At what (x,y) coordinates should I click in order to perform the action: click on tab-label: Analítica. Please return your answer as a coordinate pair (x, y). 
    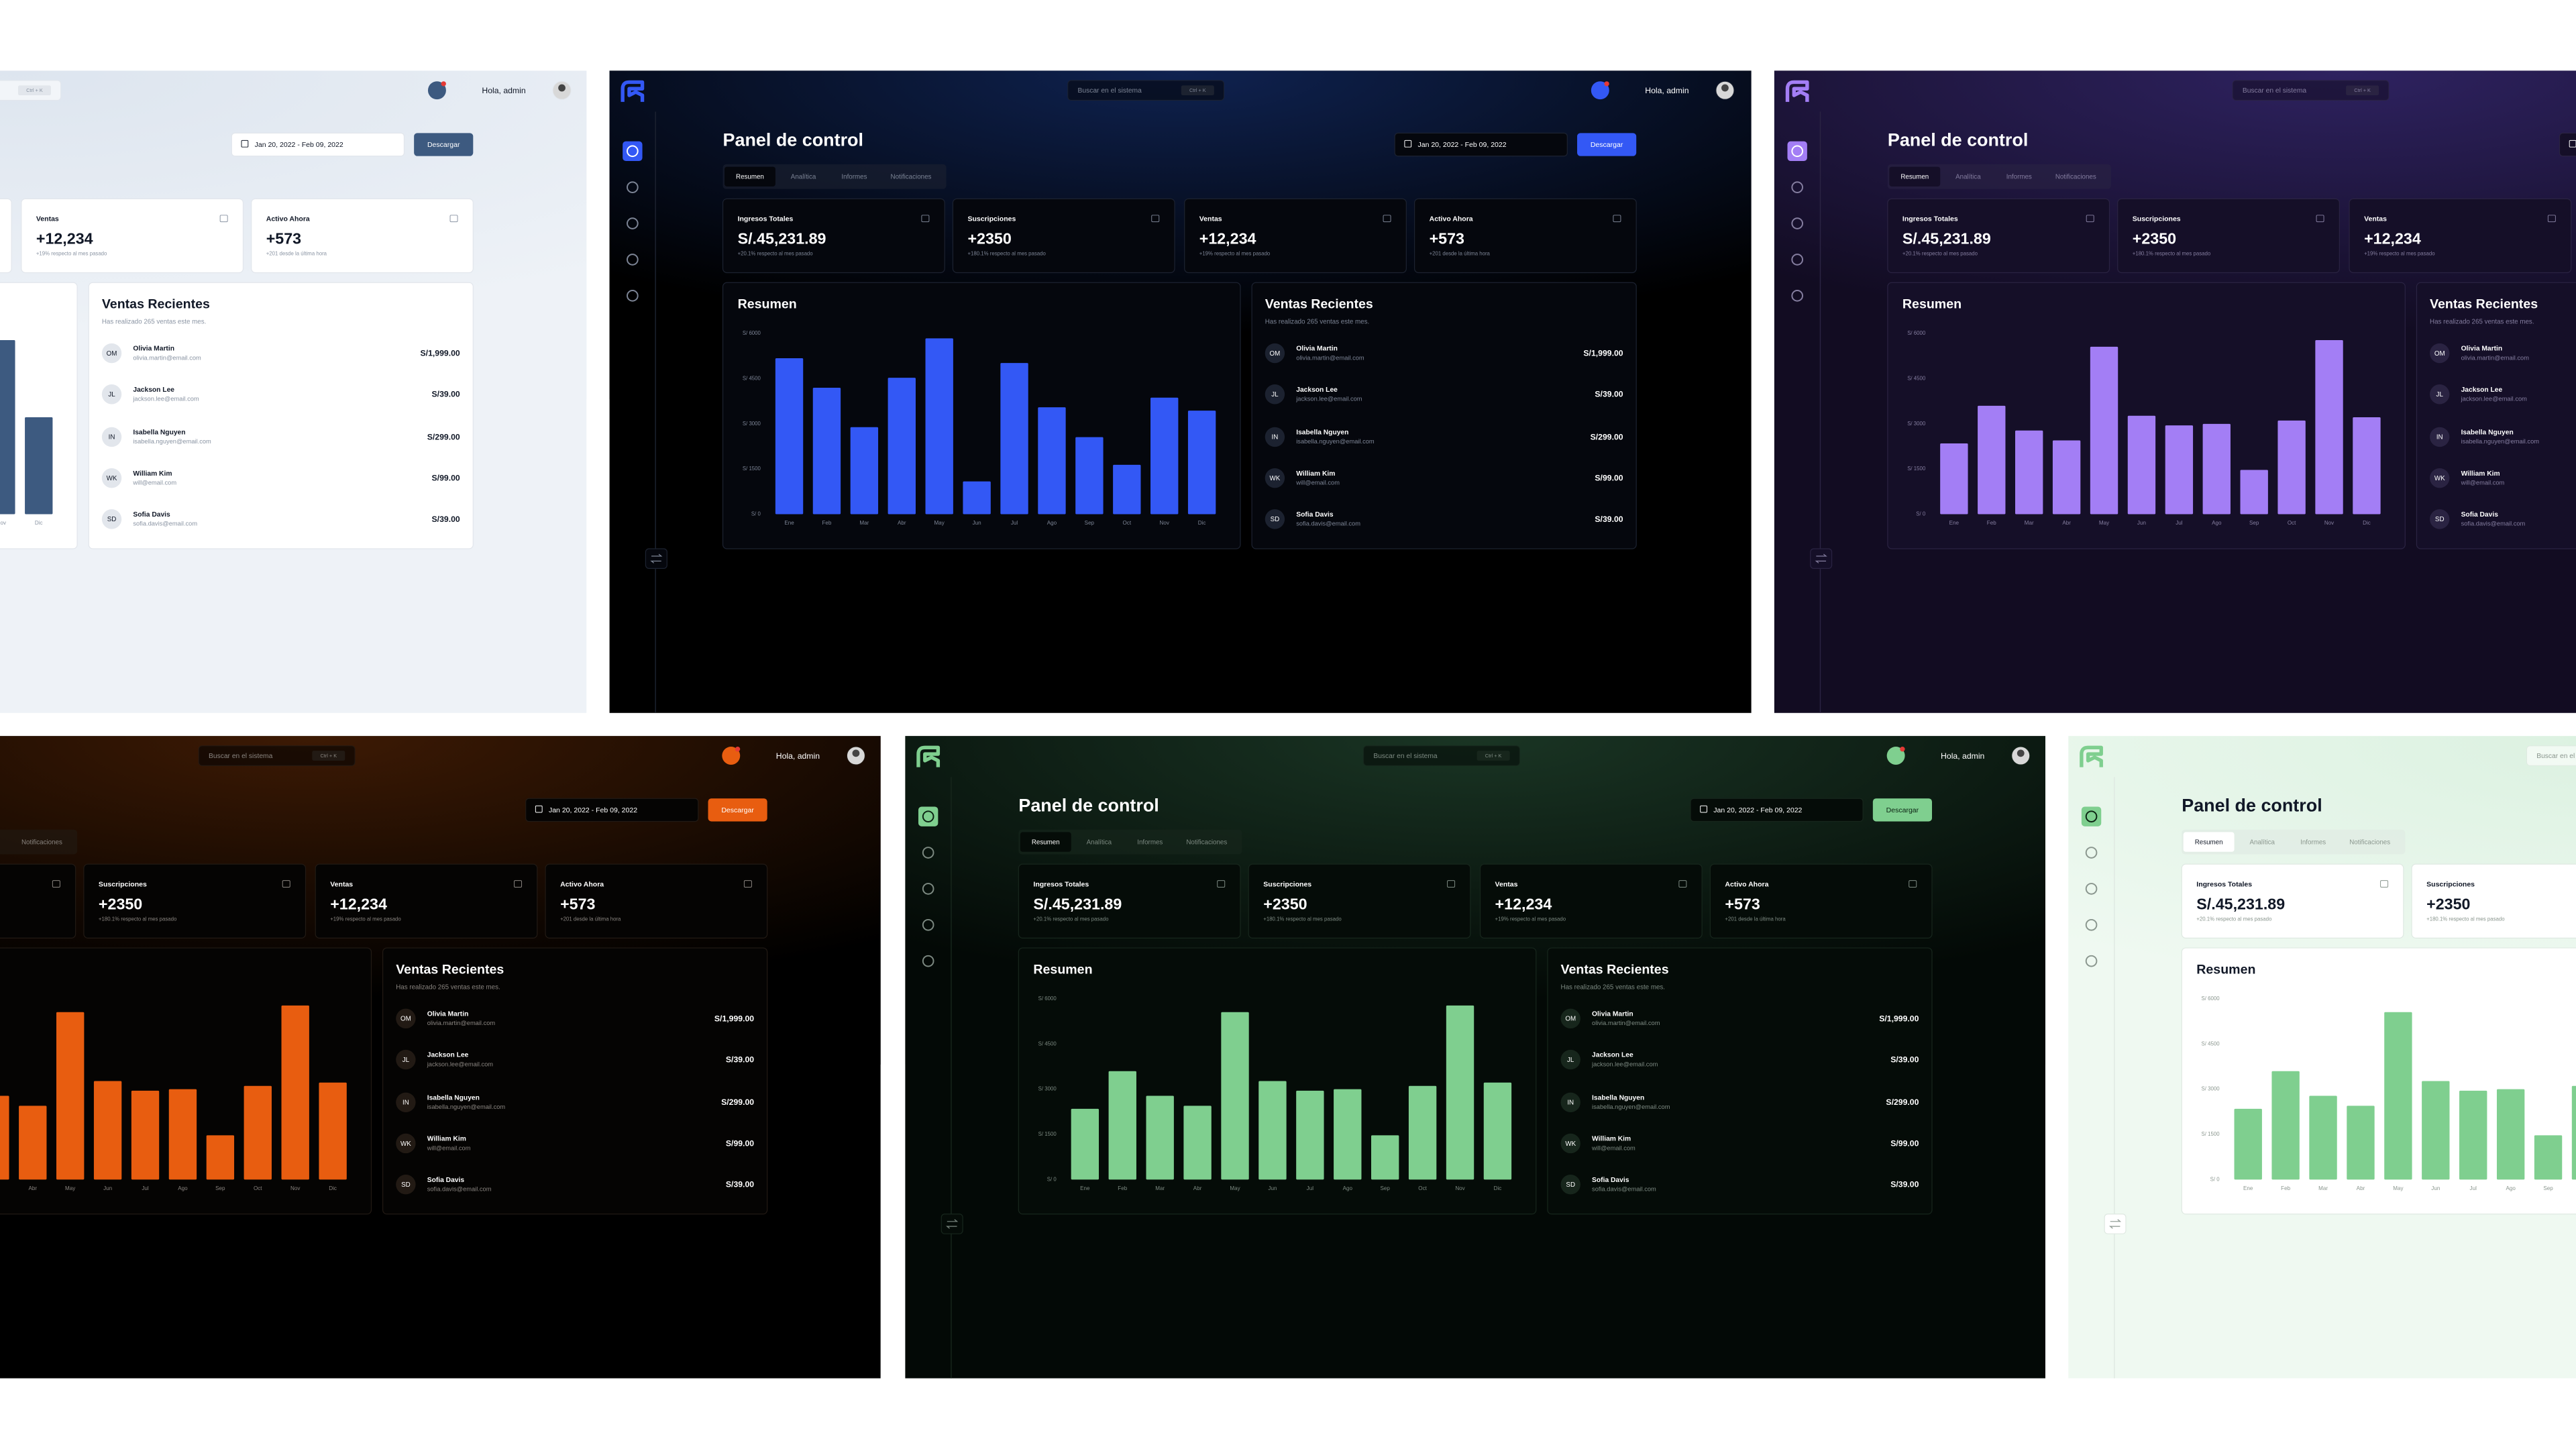
    Looking at the image, I should click on (2262, 842).